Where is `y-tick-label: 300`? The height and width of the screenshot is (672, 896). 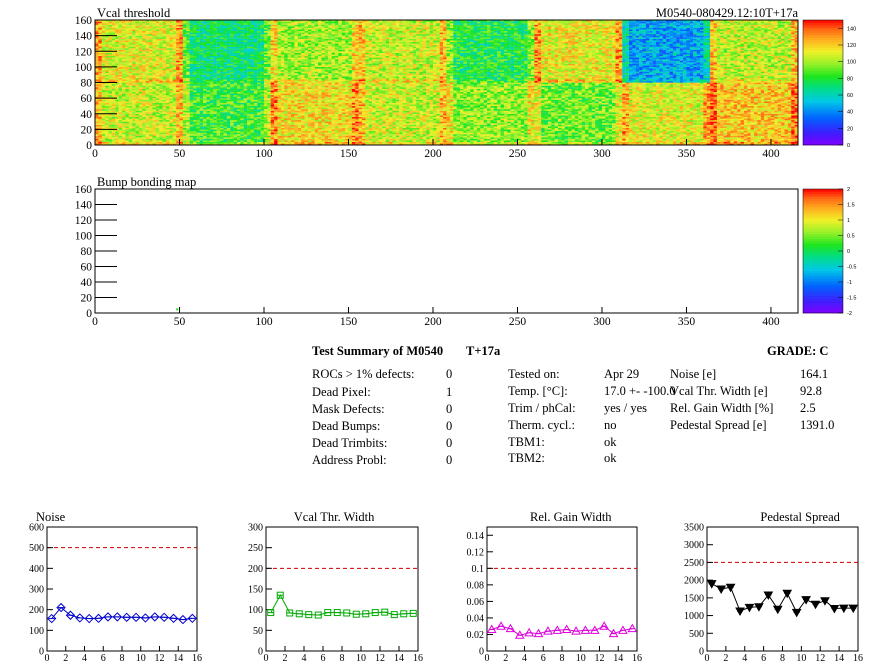
y-tick-label: 300 is located at coordinates (36, 590).